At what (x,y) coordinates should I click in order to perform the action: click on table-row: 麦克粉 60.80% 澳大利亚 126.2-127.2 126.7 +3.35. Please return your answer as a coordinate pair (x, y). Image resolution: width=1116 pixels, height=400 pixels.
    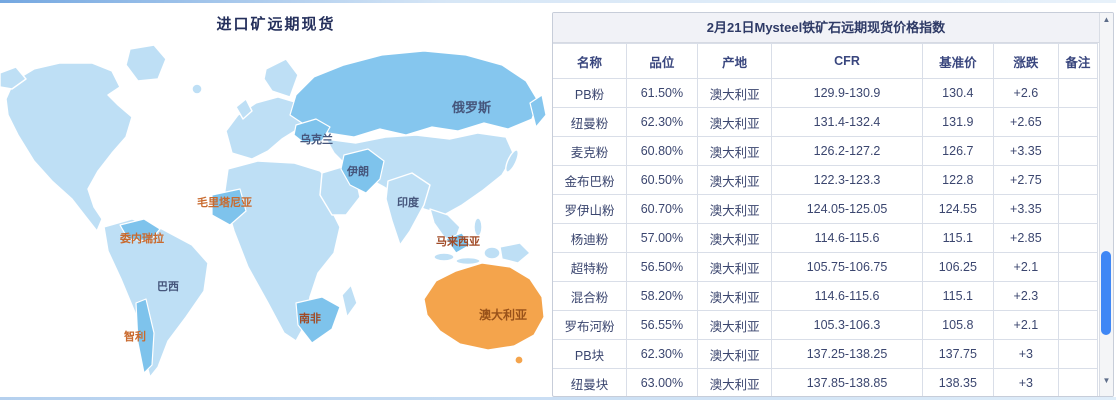
    Looking at the image, I should click on (826, 151).